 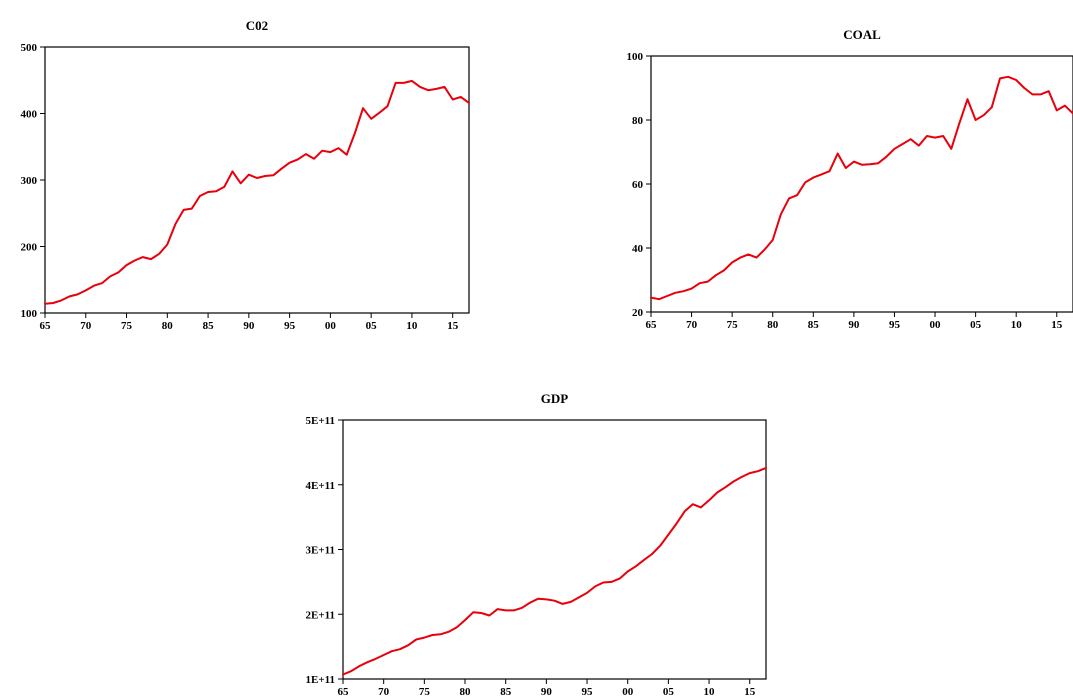 I want to click on c02-y-tick-label: 200, so click(x=29, y=248).